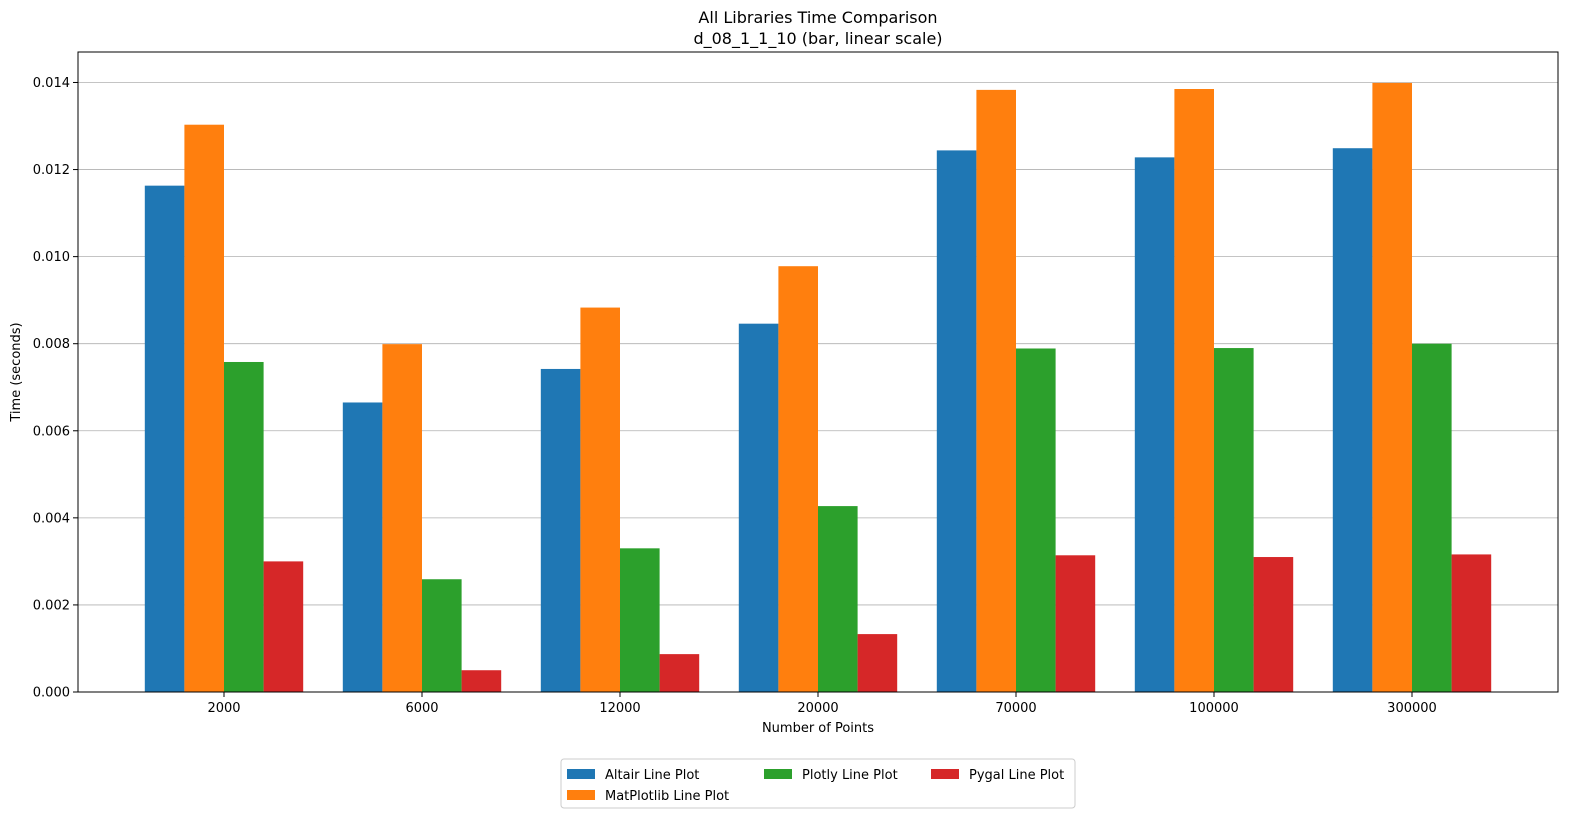  I want to click on y-axis-ticks: 0.000 0.002 0.004 0.006 0.008 0.010 0.012 0.014, so click(55, 388).